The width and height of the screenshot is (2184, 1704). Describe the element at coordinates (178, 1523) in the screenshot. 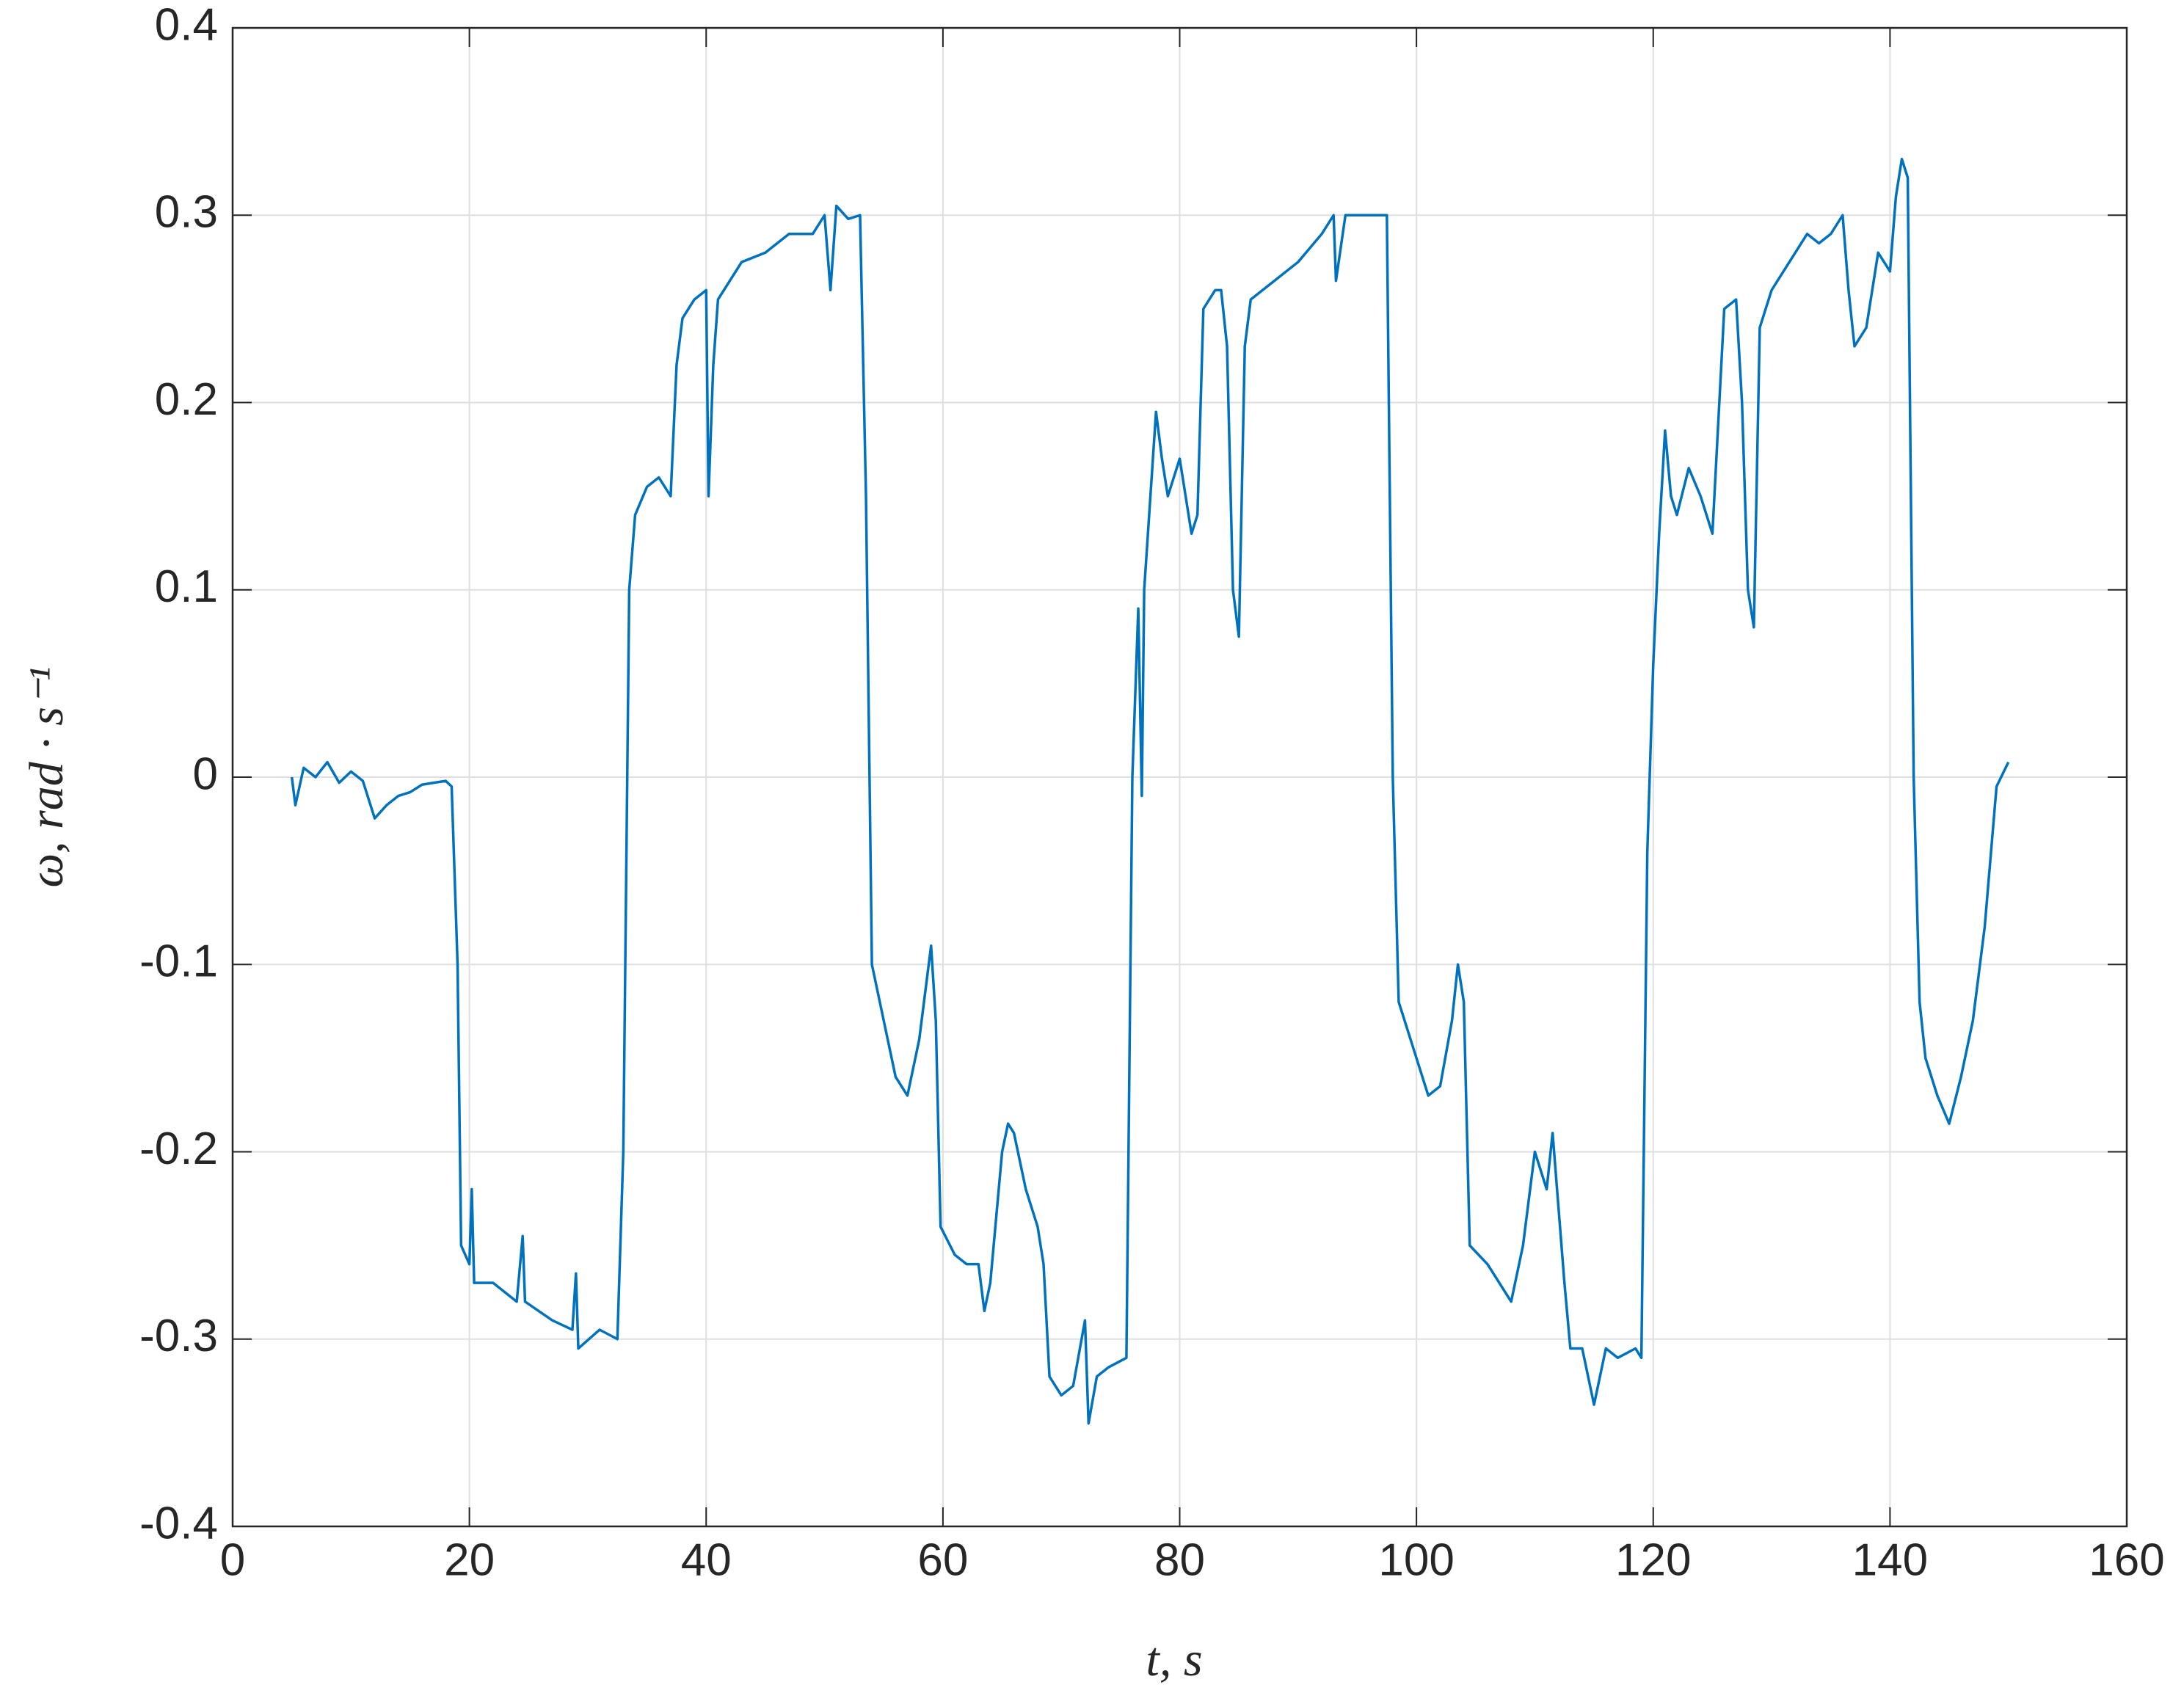

I see `y-tick-label: -0.4` at that location.